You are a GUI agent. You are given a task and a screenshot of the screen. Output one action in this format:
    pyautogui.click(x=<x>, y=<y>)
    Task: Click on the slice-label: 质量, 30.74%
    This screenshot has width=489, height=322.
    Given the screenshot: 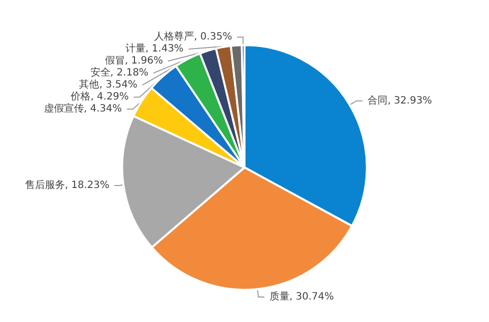 What is the action you would take?
    pyautogui.click(x=301, y=296)
    